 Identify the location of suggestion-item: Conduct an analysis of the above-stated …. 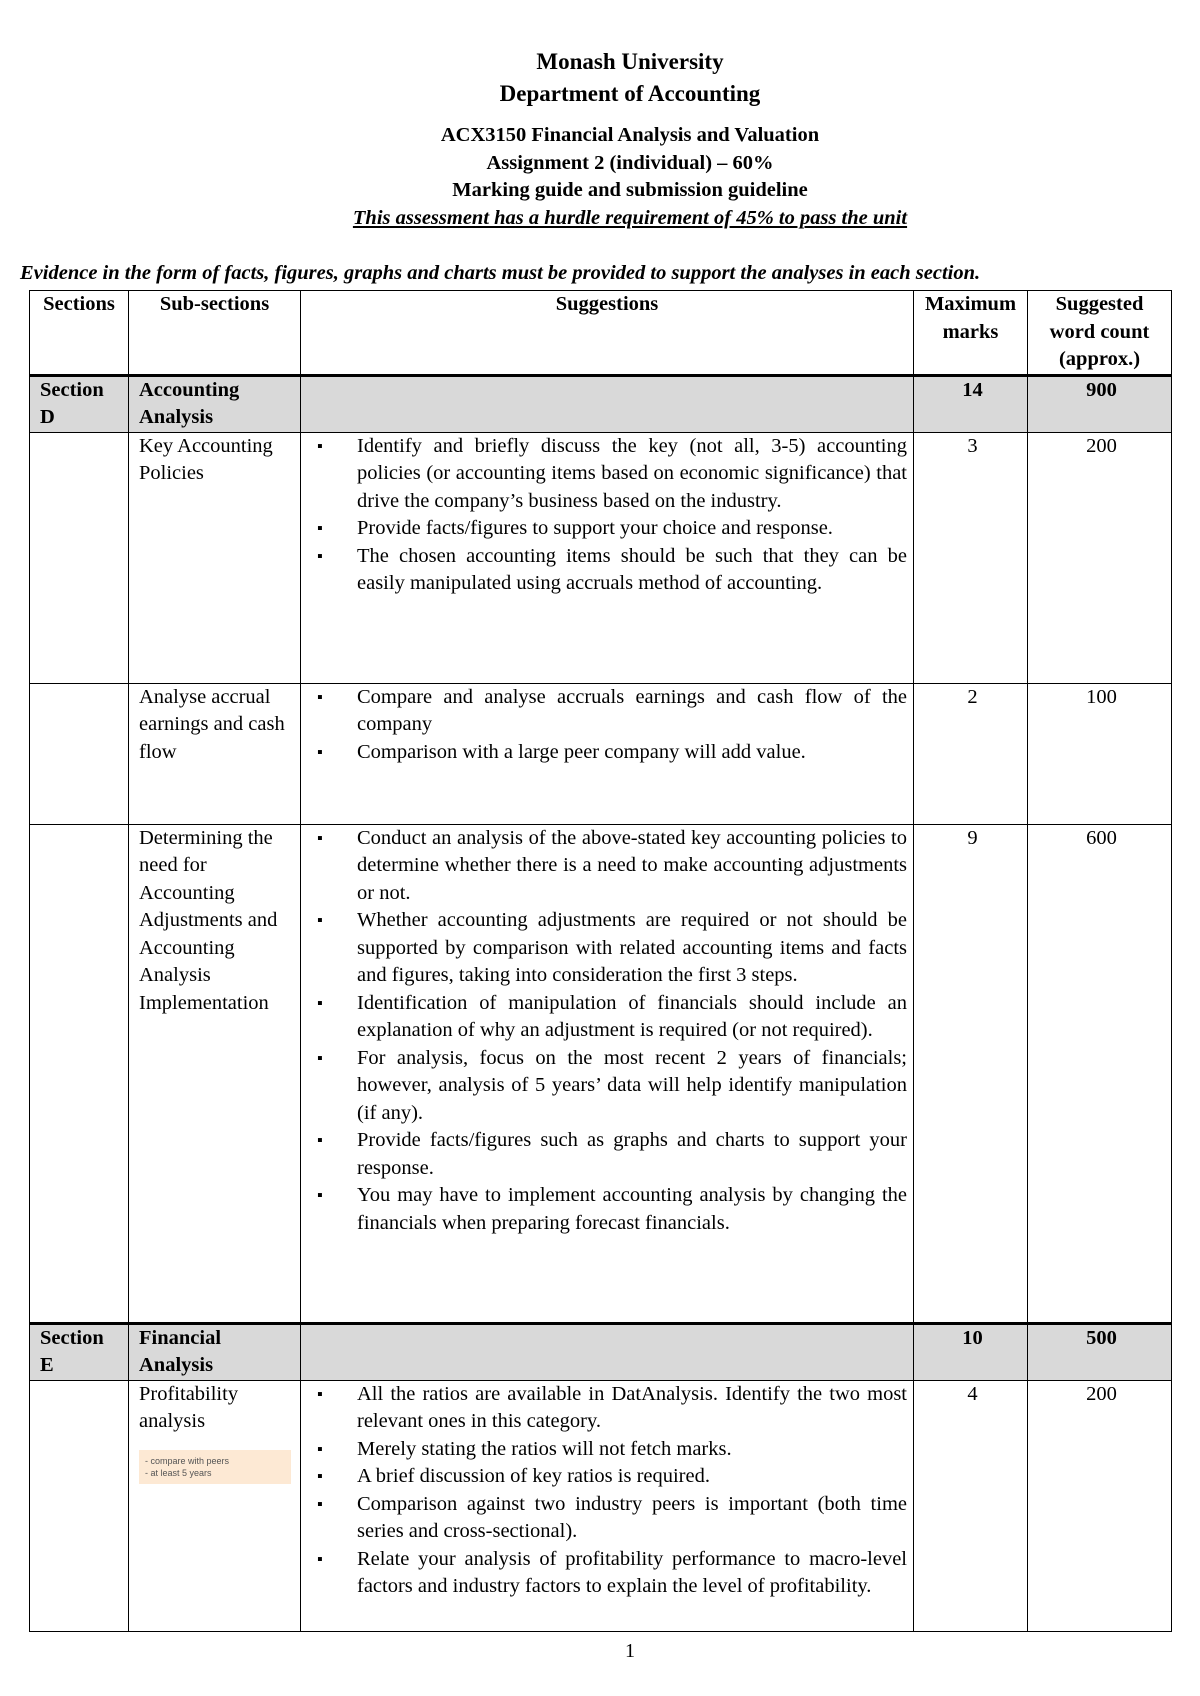
(609, 866).